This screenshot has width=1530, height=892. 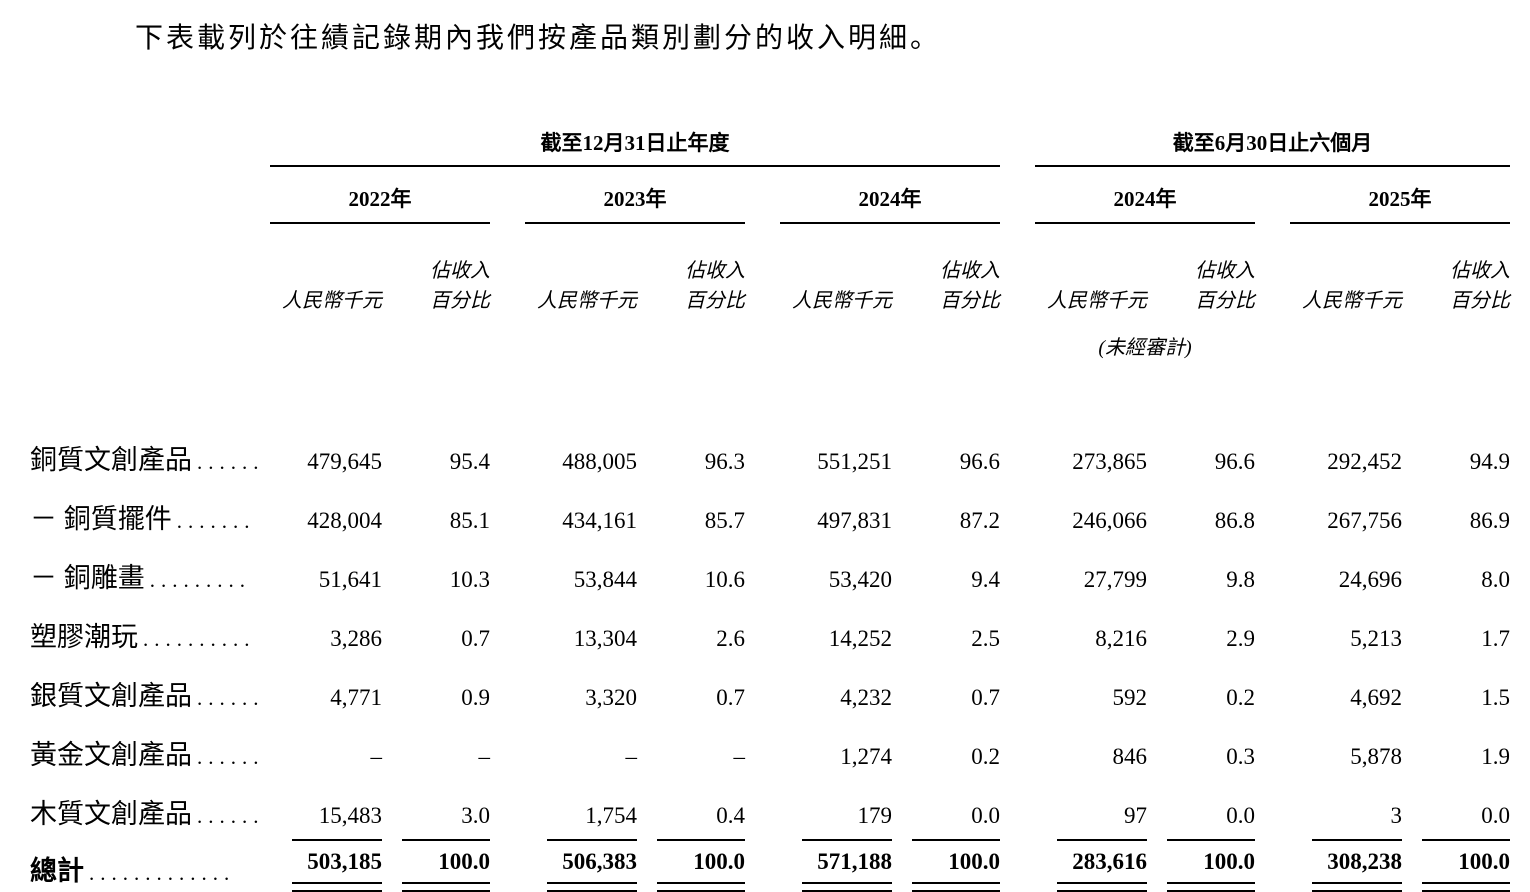 I want to click on amount-cell: 53,844, so click(x=605, y=579).